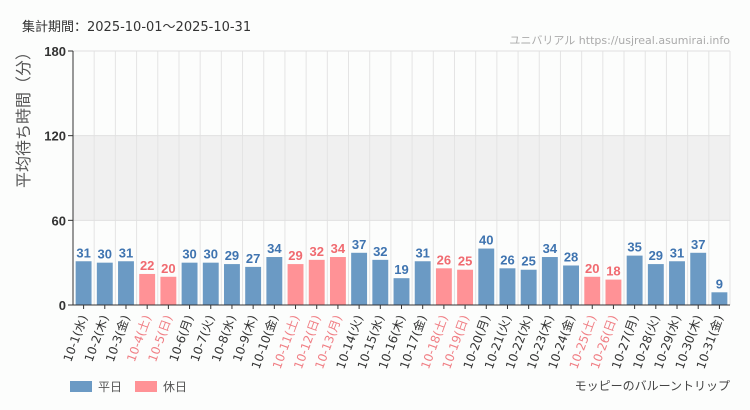 The width and height of the screenshot is (750, 410). What do you see at coordinates (652, 386) in the screenshot?
I see `attraction-name: モッピーのバルーントリップ` at bounding box center [652, 386].